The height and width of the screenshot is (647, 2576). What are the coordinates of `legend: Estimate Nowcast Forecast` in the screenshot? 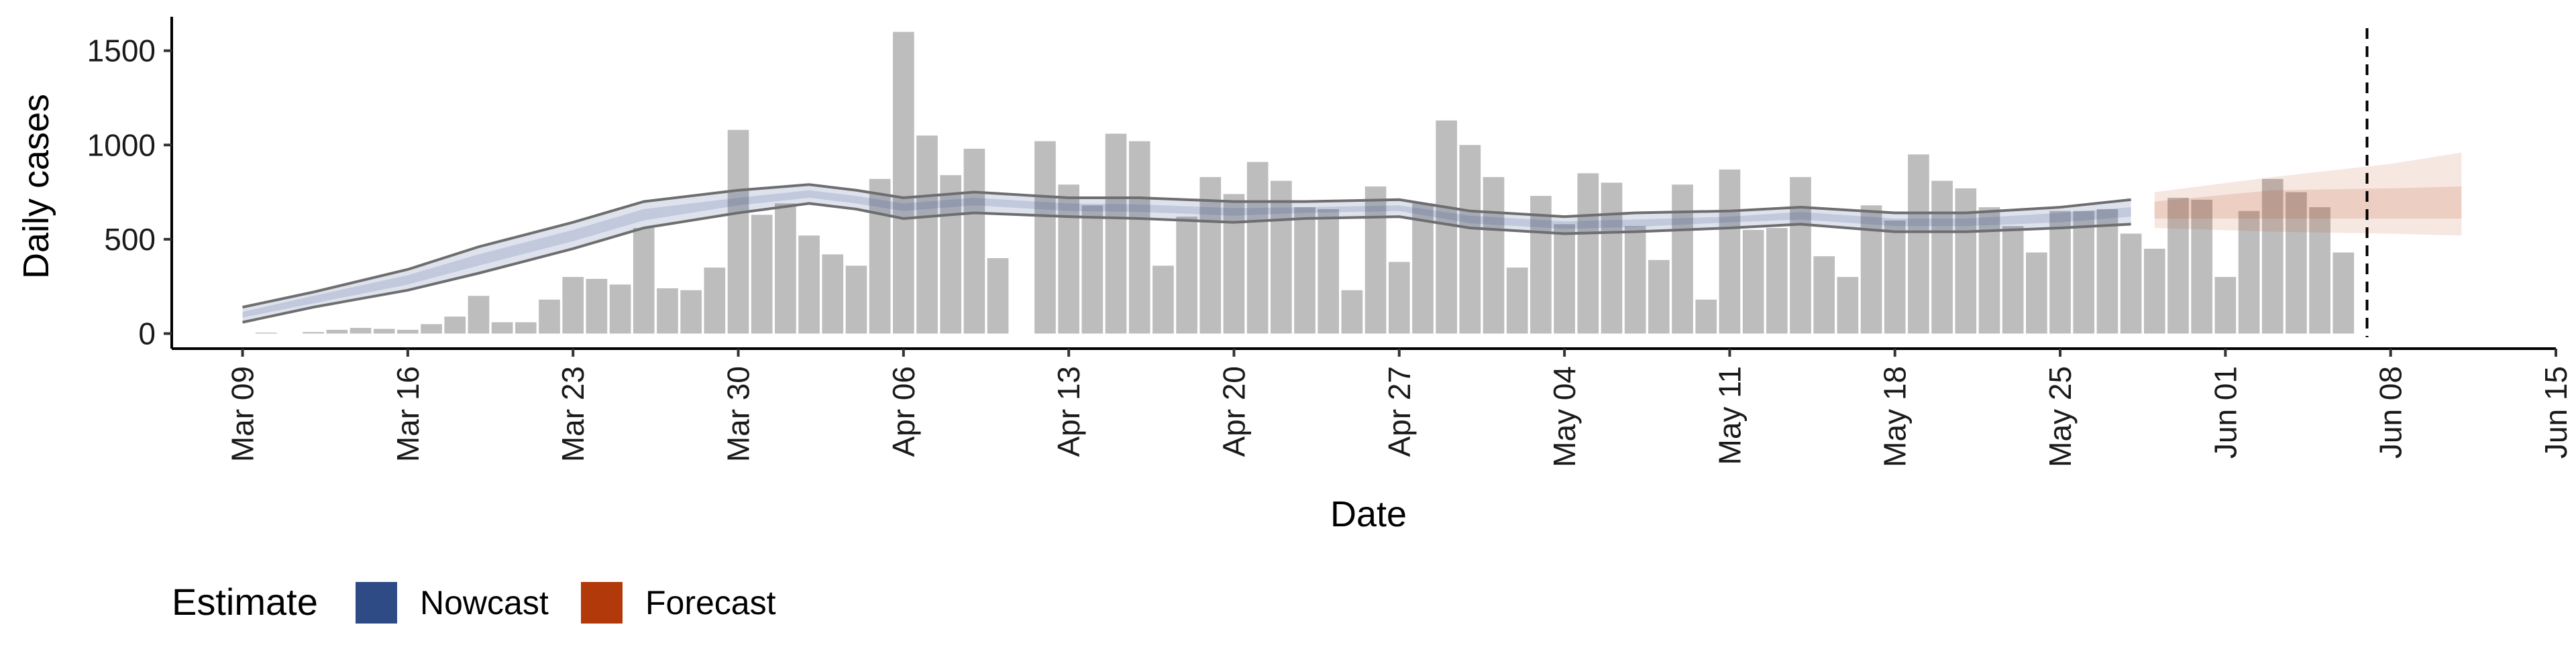 It's located at (474, 602).